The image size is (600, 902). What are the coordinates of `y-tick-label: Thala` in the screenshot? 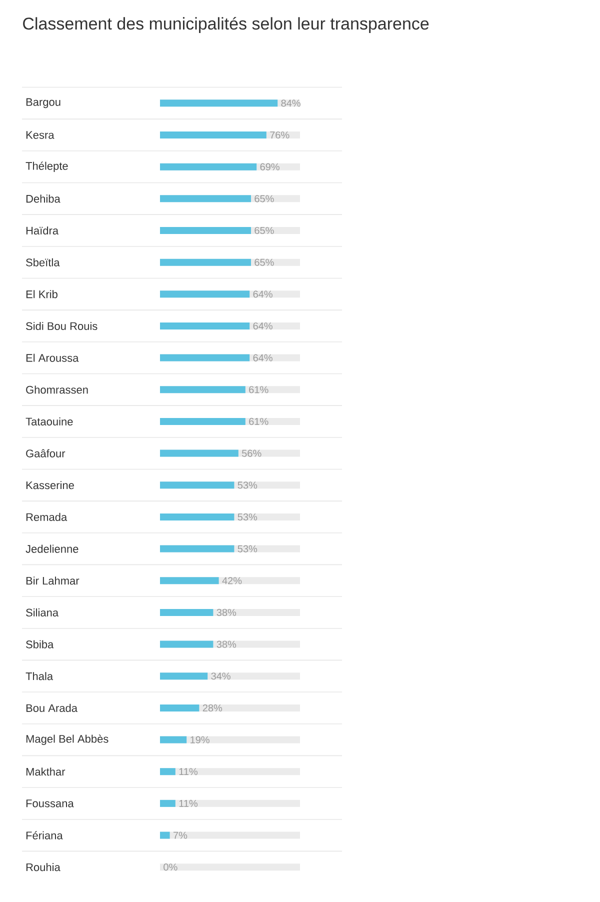 It's located at (40, 676).